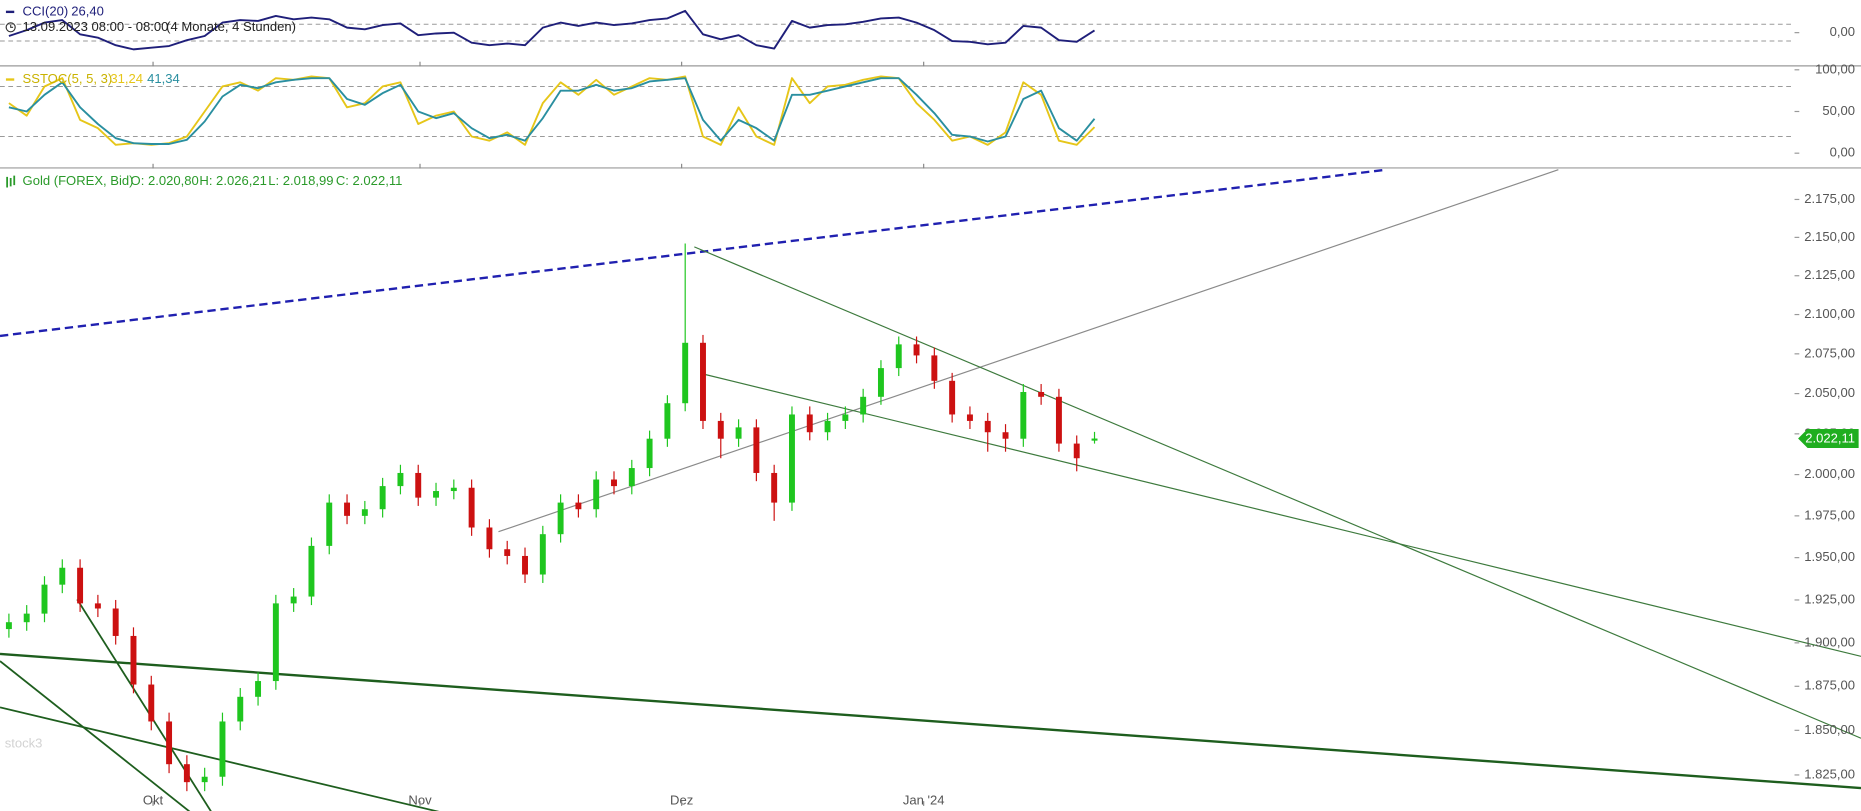 Image resolution: width=1861 pixels, height=811 pixels. I want to click on legend-value: 31,24, so click(126, 78).